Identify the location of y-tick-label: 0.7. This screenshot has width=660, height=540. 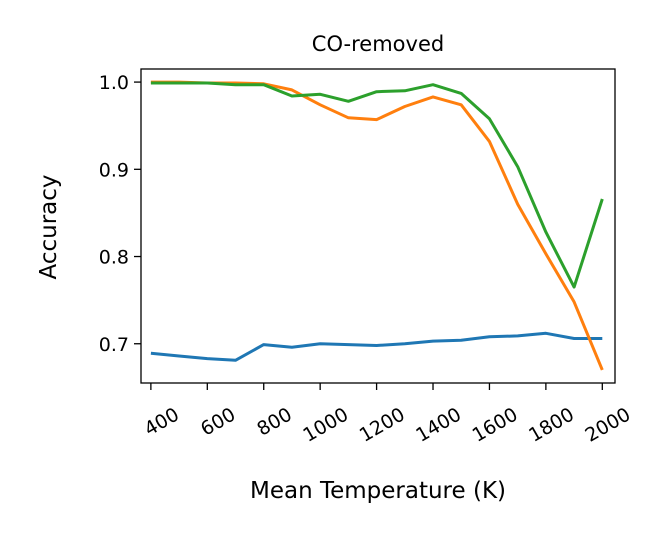
(114, 345).